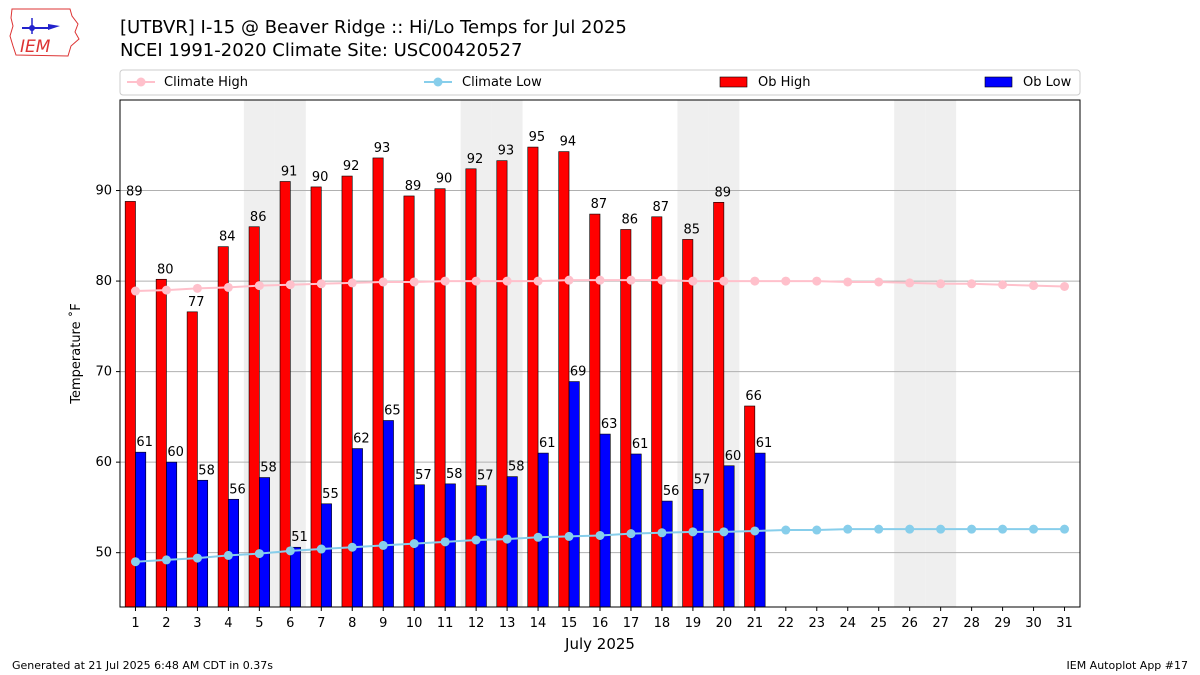  What do you see at coordinates (392, 410) in the screenshot?
I see `ob-low-label: 65` at bounding box center [392, 410].